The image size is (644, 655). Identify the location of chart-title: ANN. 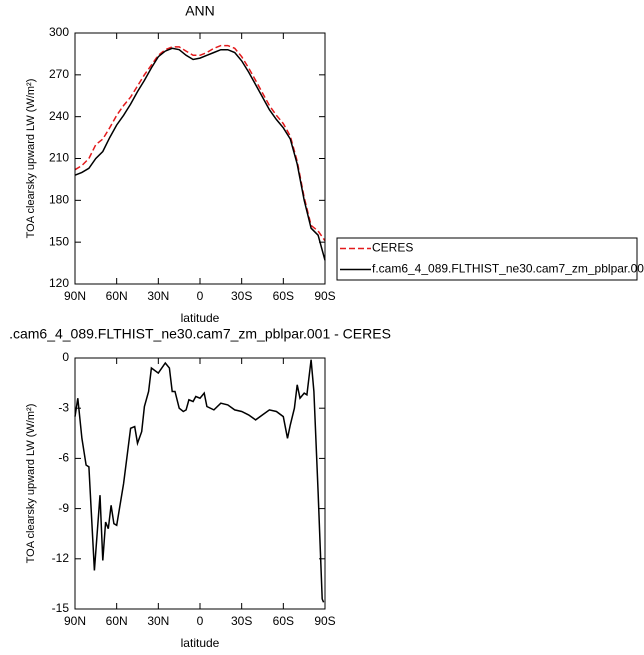
(200, 11).